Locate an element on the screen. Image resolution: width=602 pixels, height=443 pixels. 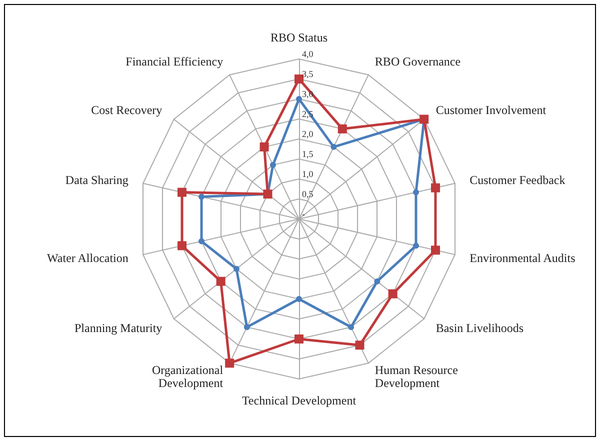
spoke-label: Planning Maturity is located at coordinates (118, 328).